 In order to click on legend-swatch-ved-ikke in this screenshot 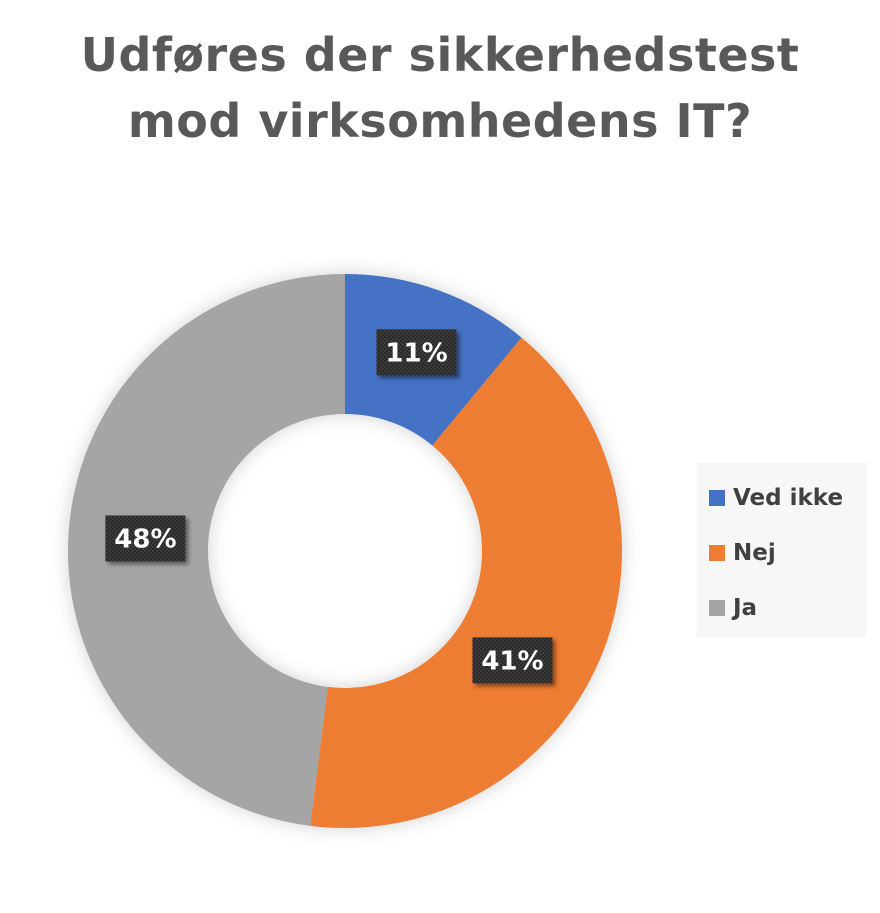, I will do `click(717, 498)`.